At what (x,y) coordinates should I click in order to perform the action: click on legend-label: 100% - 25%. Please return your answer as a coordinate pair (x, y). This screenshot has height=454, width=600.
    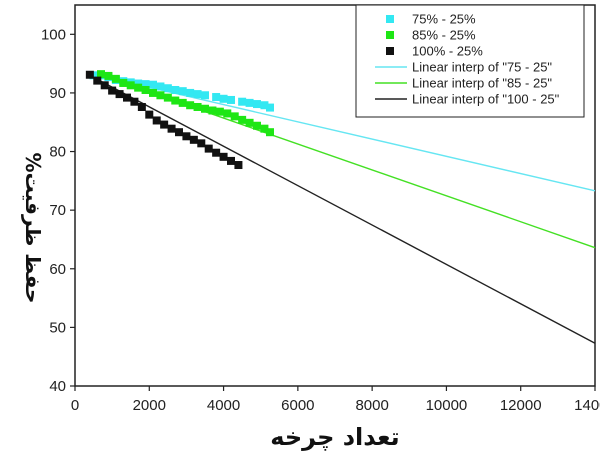
    Looking at the image, I should click on (447, 51).